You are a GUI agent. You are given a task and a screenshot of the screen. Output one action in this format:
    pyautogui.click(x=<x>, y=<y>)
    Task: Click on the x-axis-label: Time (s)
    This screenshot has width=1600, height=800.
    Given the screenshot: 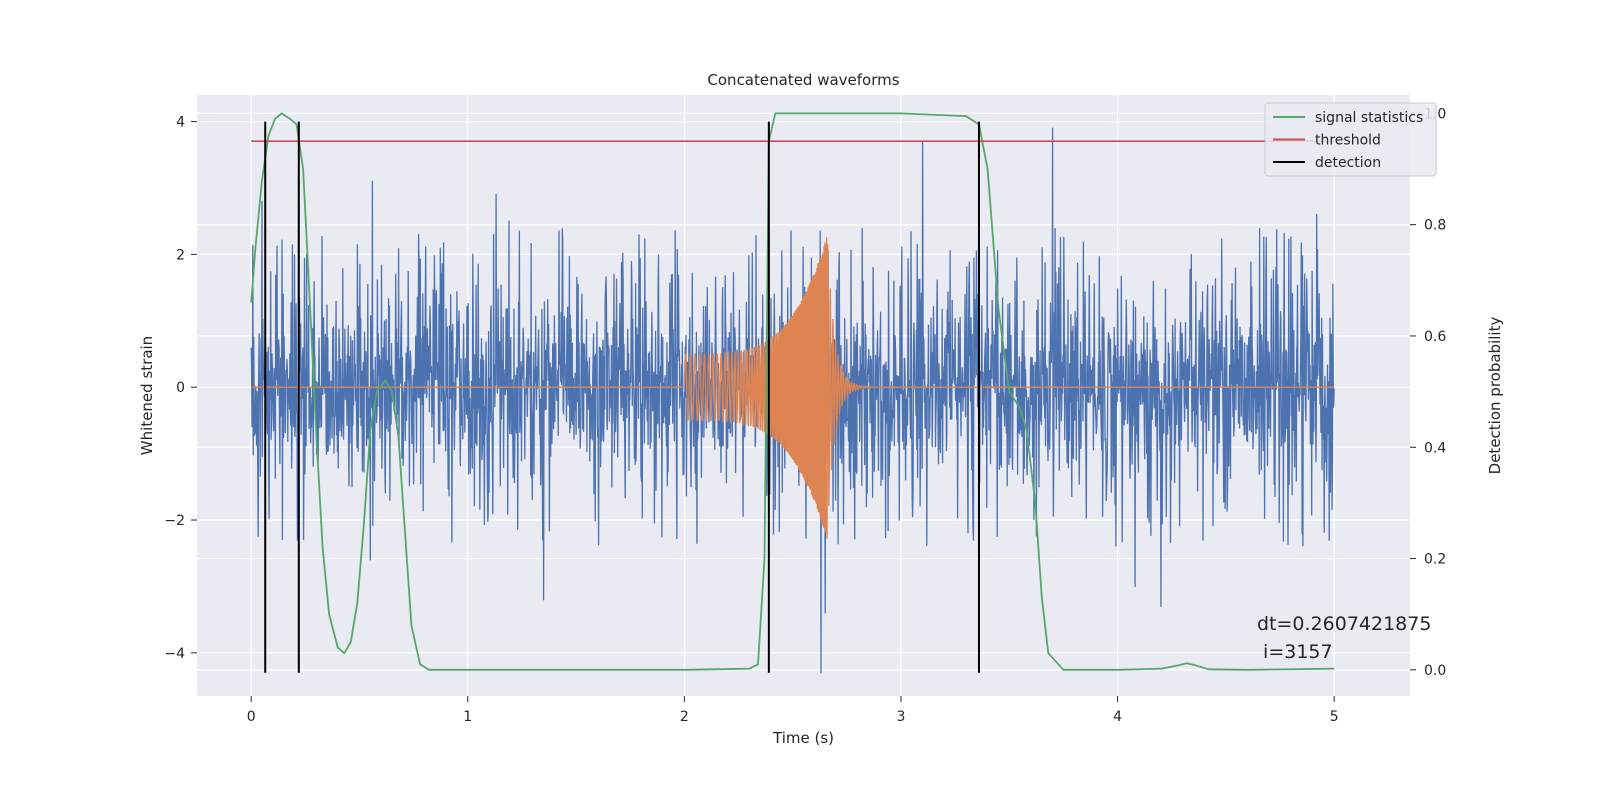 What is the action you would take?
    pyautogui.click(x=803, y=738)
    